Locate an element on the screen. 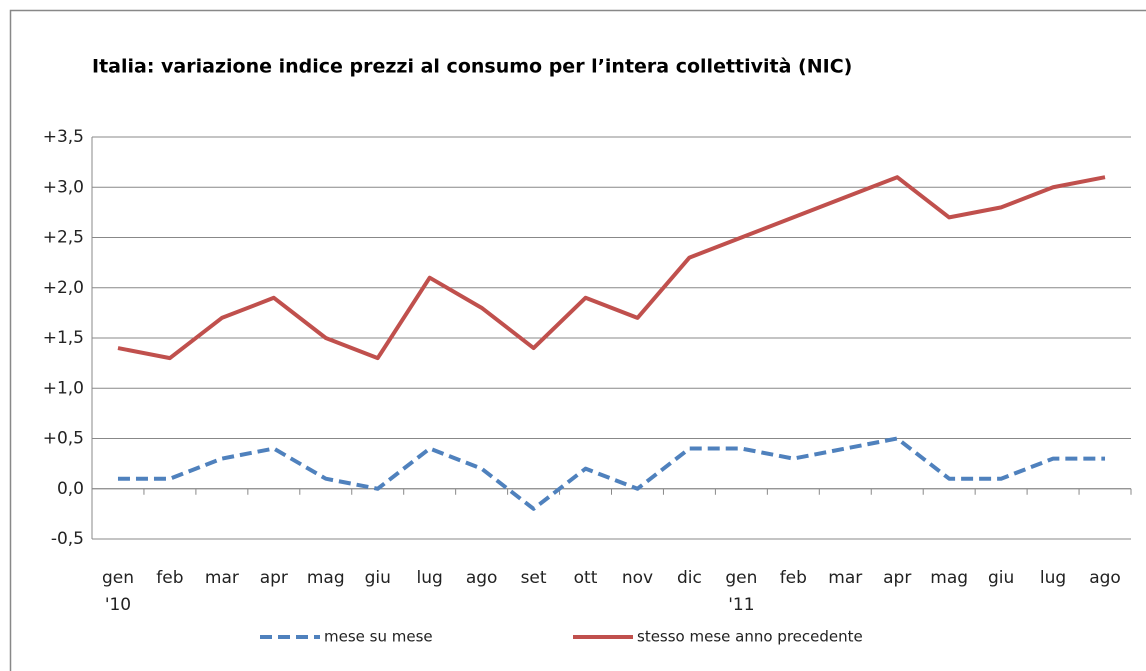 The image size is (1146, 671). legend-label: stesso mese anno precedente is located at coordinates (750, 637).